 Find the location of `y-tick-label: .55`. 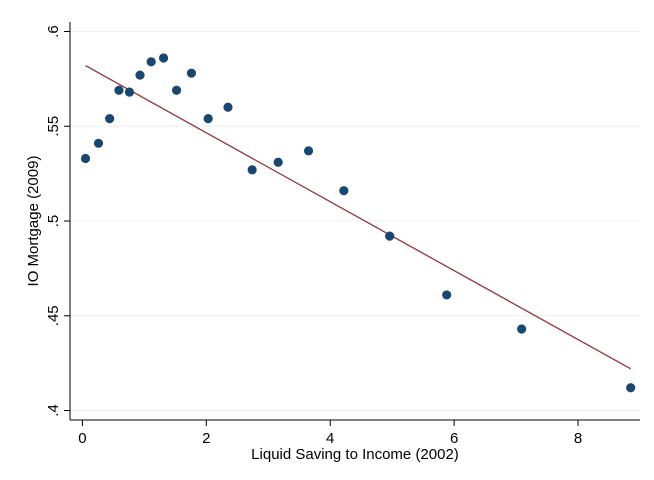

y-tick-label: .55 is located at coordinates (53, 126).